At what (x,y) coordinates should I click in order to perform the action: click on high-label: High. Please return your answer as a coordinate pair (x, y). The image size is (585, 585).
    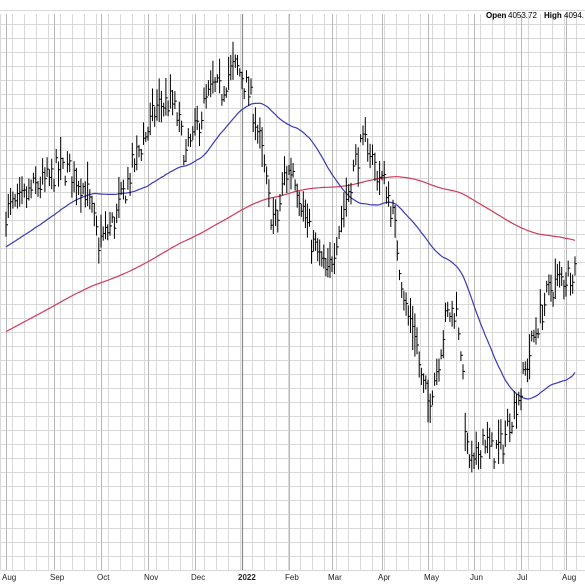
    Looking at the image, I should click on (553, 15).